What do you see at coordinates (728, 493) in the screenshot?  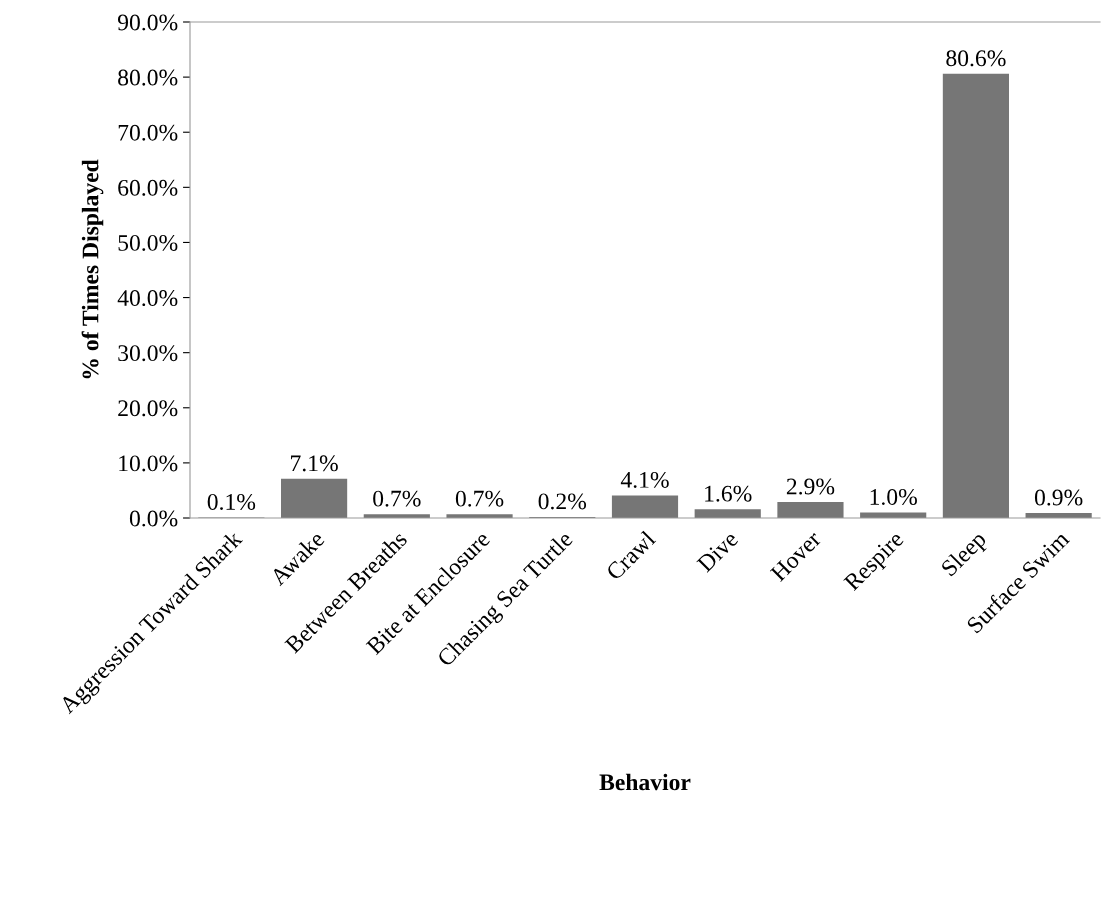 I see `data-label: 1.6%` at bounding box center [728, 493].